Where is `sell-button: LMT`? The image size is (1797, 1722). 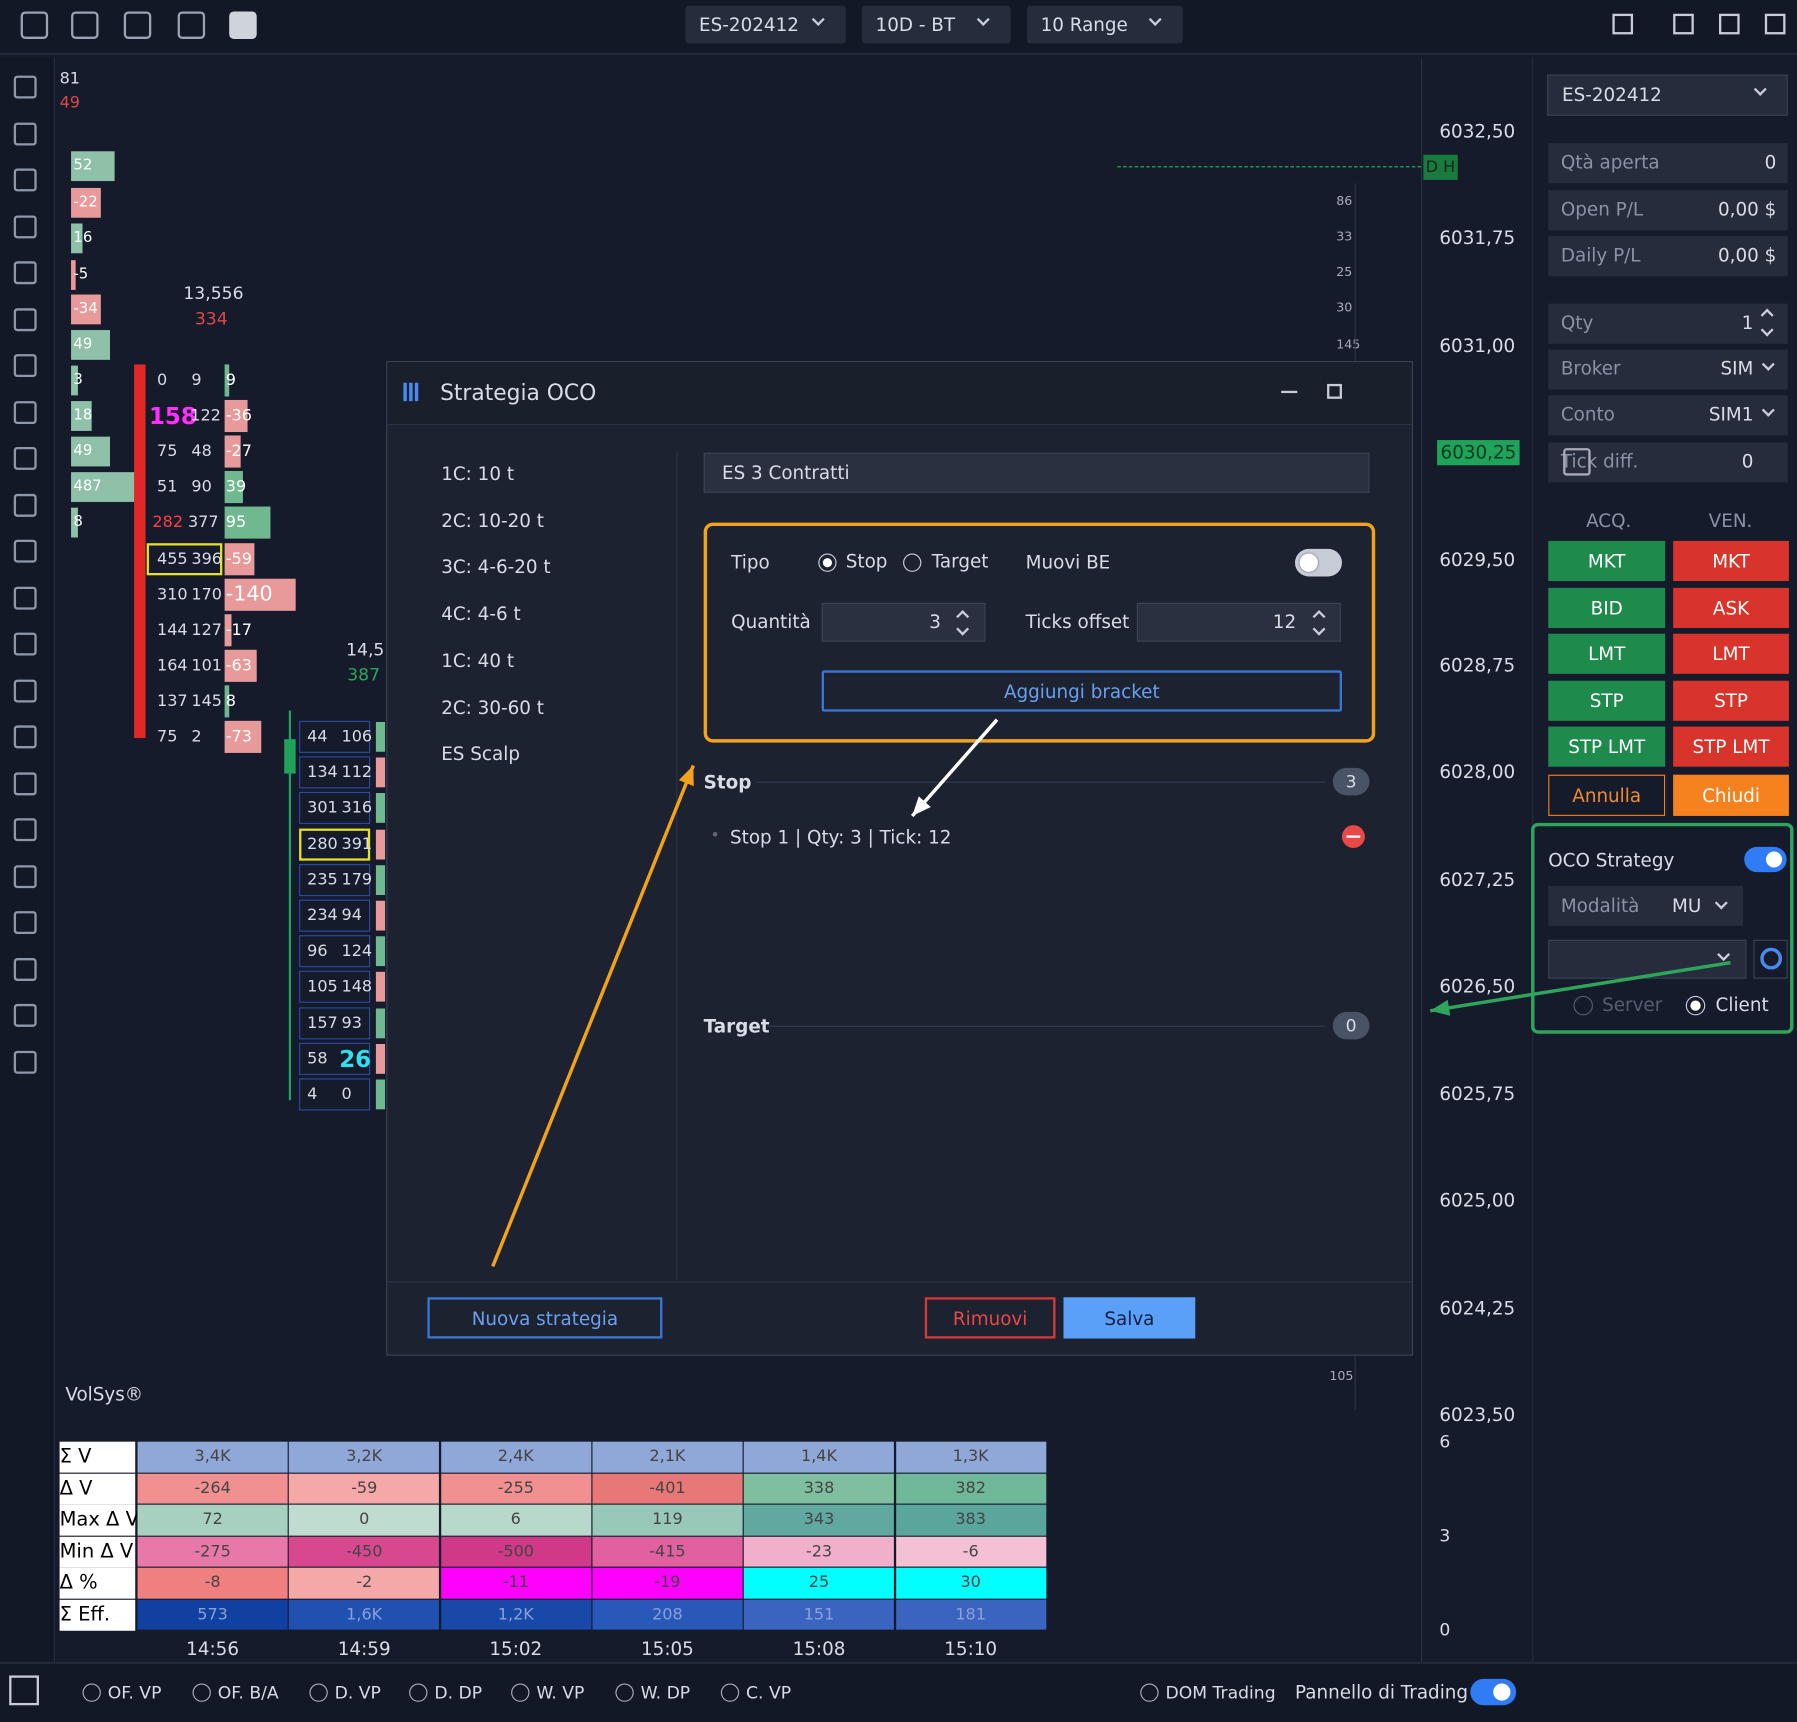
sell-button: LMT is located at coordinates (1731, 653).